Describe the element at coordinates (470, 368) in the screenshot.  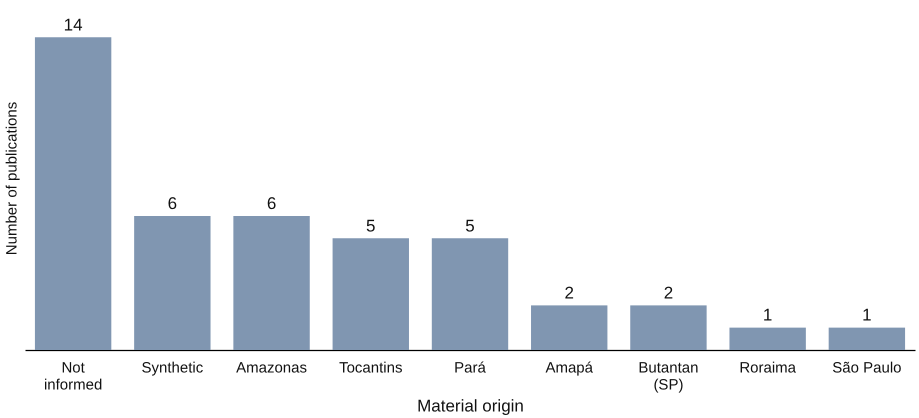
I see `x-tick-label: Pará` at that location.